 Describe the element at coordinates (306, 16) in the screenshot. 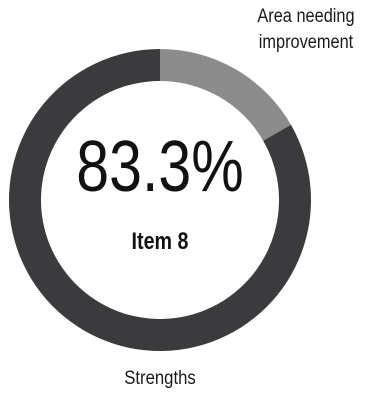

I see `slice-label-line-1: Area needing` at that location.